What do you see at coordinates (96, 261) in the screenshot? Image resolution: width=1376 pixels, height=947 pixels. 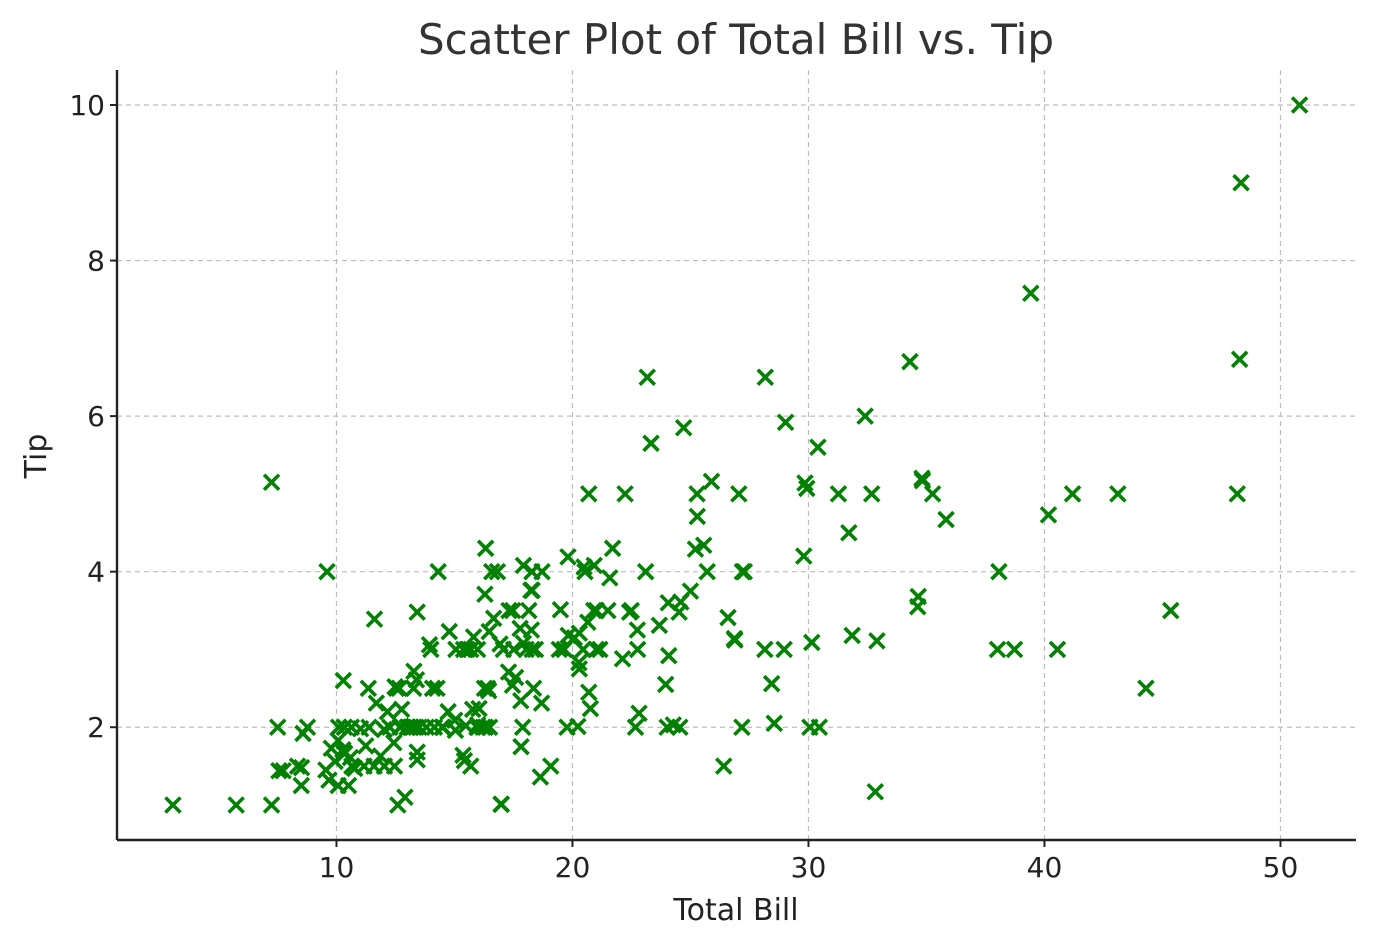 I see `y-tick-label: 8` at bounding box center [96, 261].